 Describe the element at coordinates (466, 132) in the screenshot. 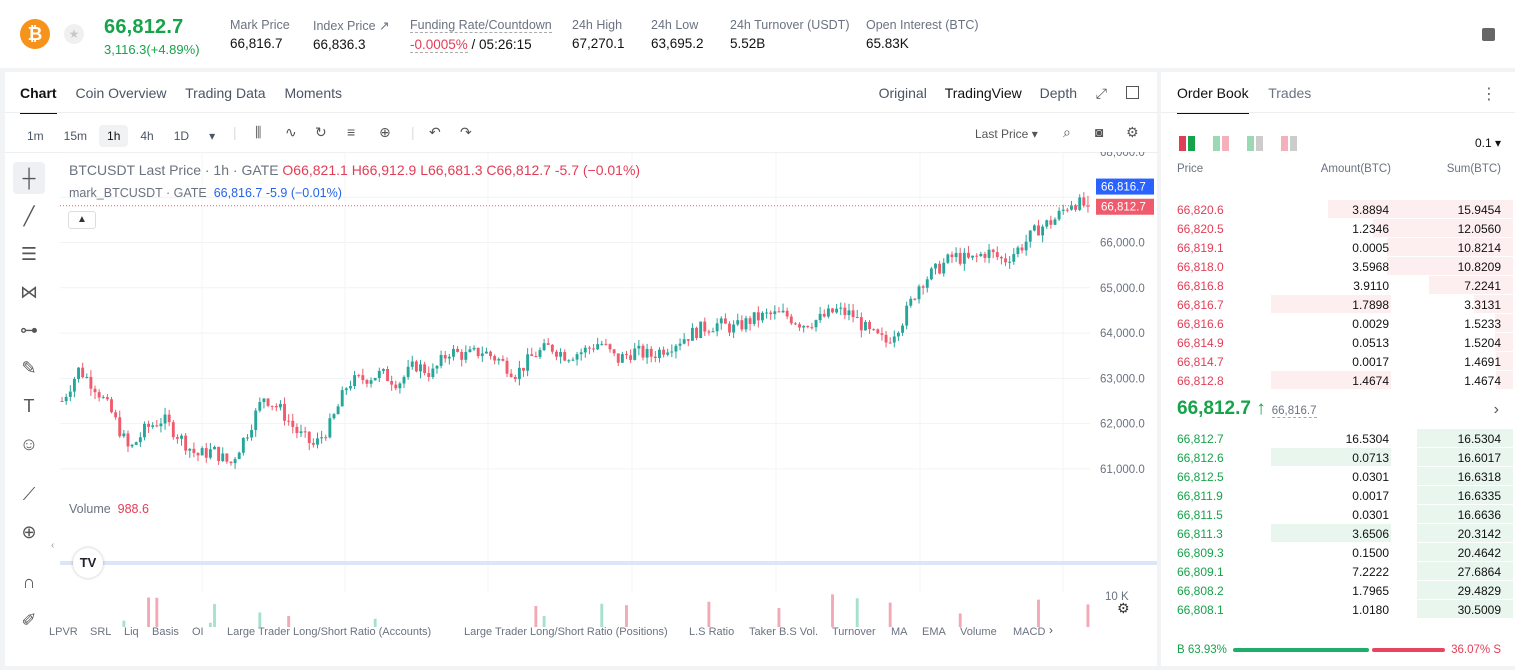

I see `redo-icon: ↷` at that location.